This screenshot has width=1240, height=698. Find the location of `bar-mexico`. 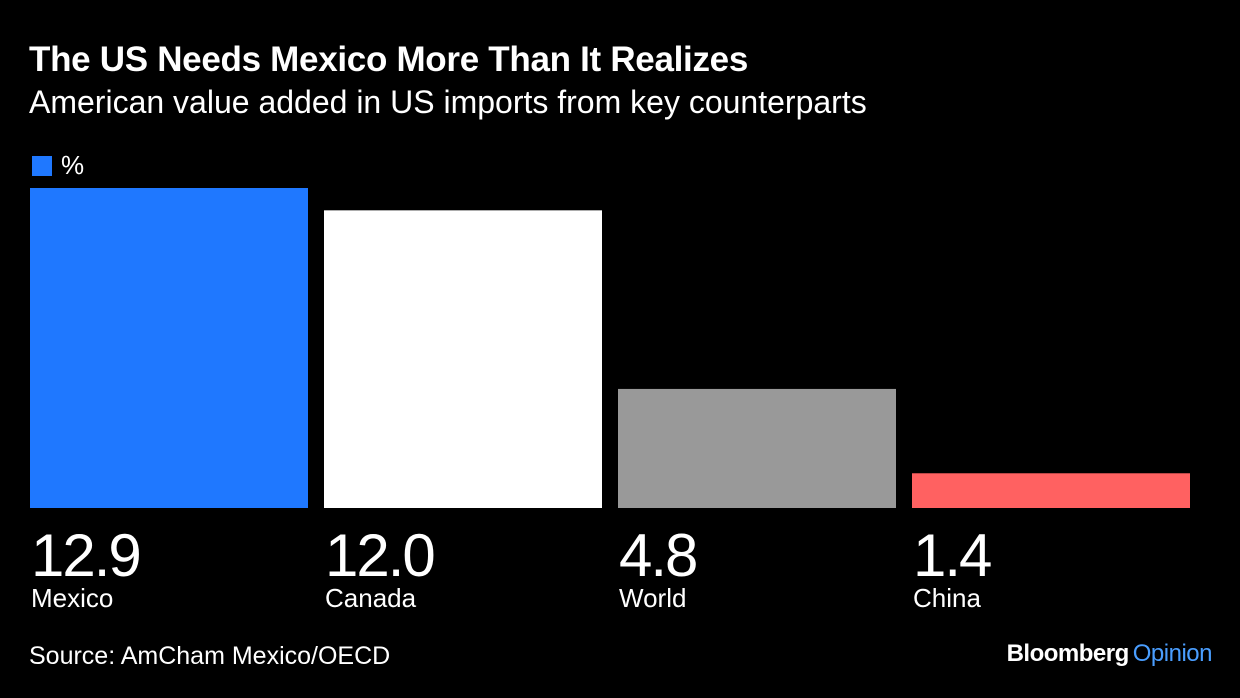

bar-mexico is located at coordinates (169, 348).